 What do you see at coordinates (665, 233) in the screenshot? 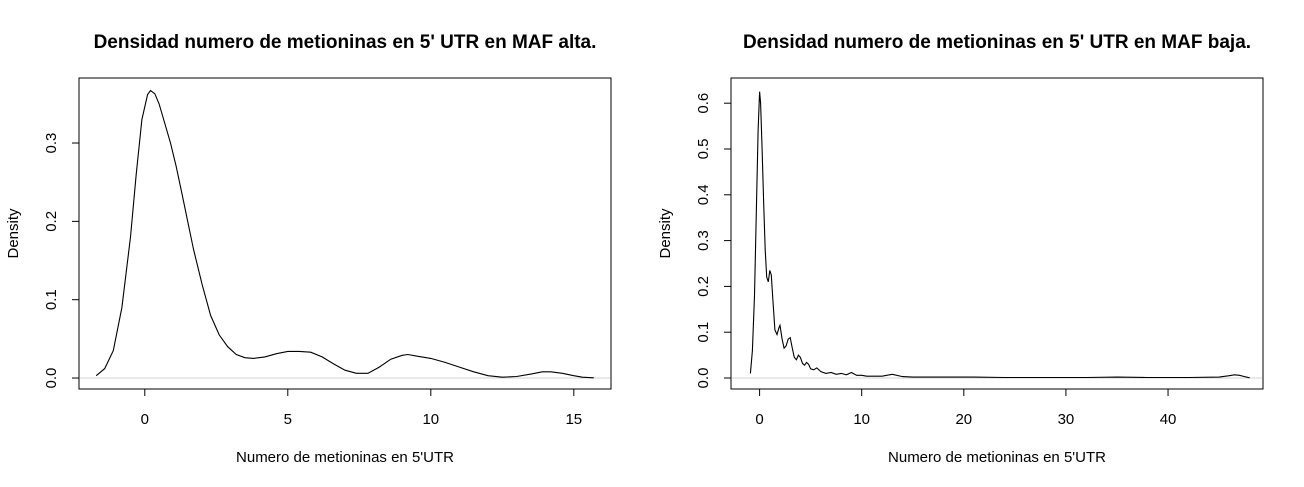
I see `y-axis-label-maf-baja: Density` at bounding box center [665, 233].